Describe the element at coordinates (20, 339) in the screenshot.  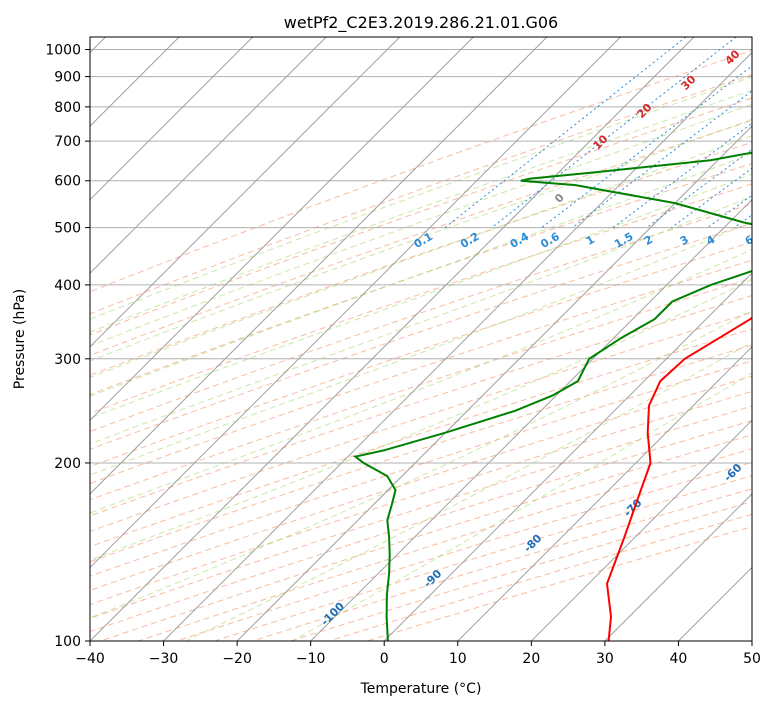
I see `y-axis-label: Pressure (hPa)` at that location.